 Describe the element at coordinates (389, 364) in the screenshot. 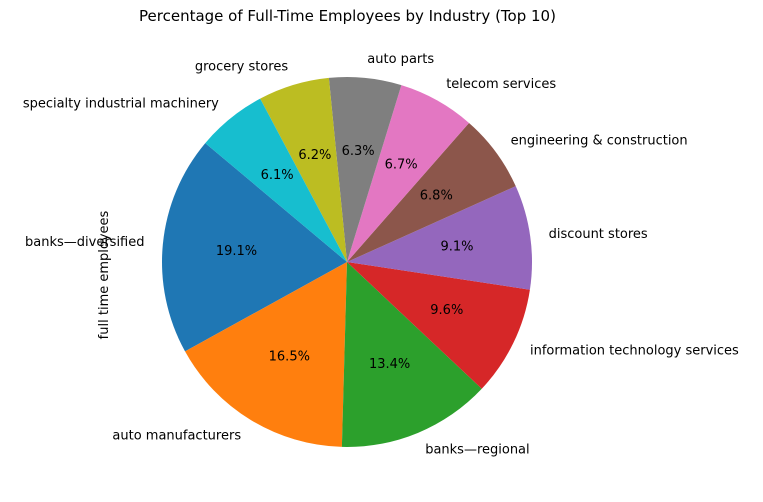

I see `slice-percentage: 13.4%` at that location.